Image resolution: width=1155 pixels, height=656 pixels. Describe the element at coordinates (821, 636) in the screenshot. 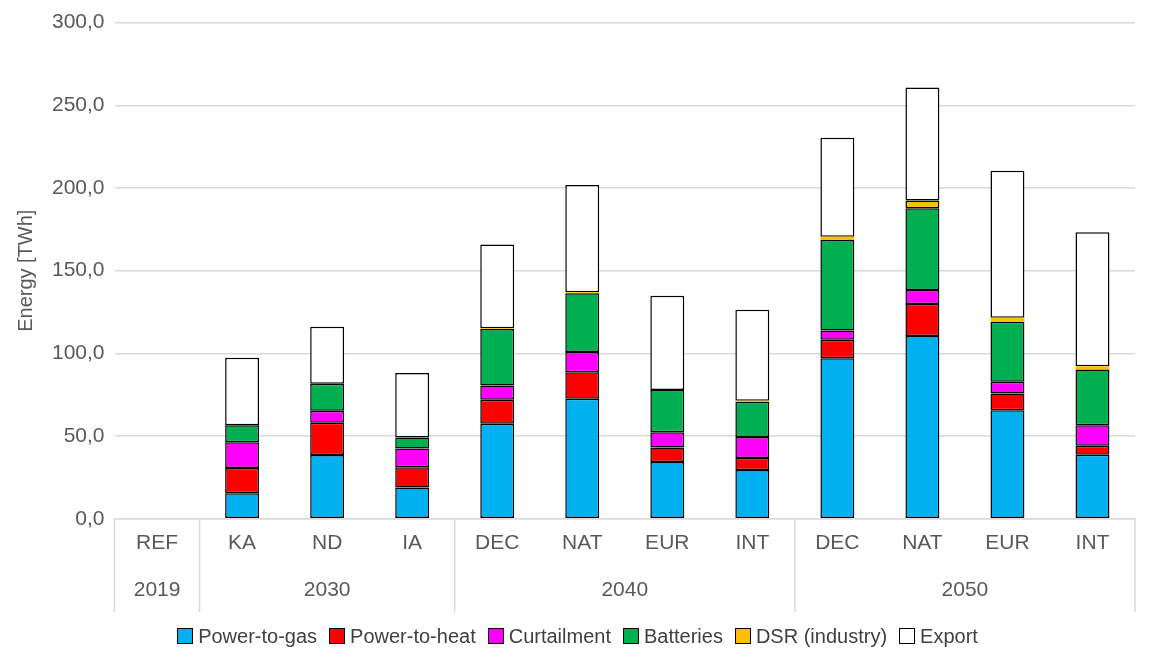

I see `legend-label: DSR (industry)` at that location.